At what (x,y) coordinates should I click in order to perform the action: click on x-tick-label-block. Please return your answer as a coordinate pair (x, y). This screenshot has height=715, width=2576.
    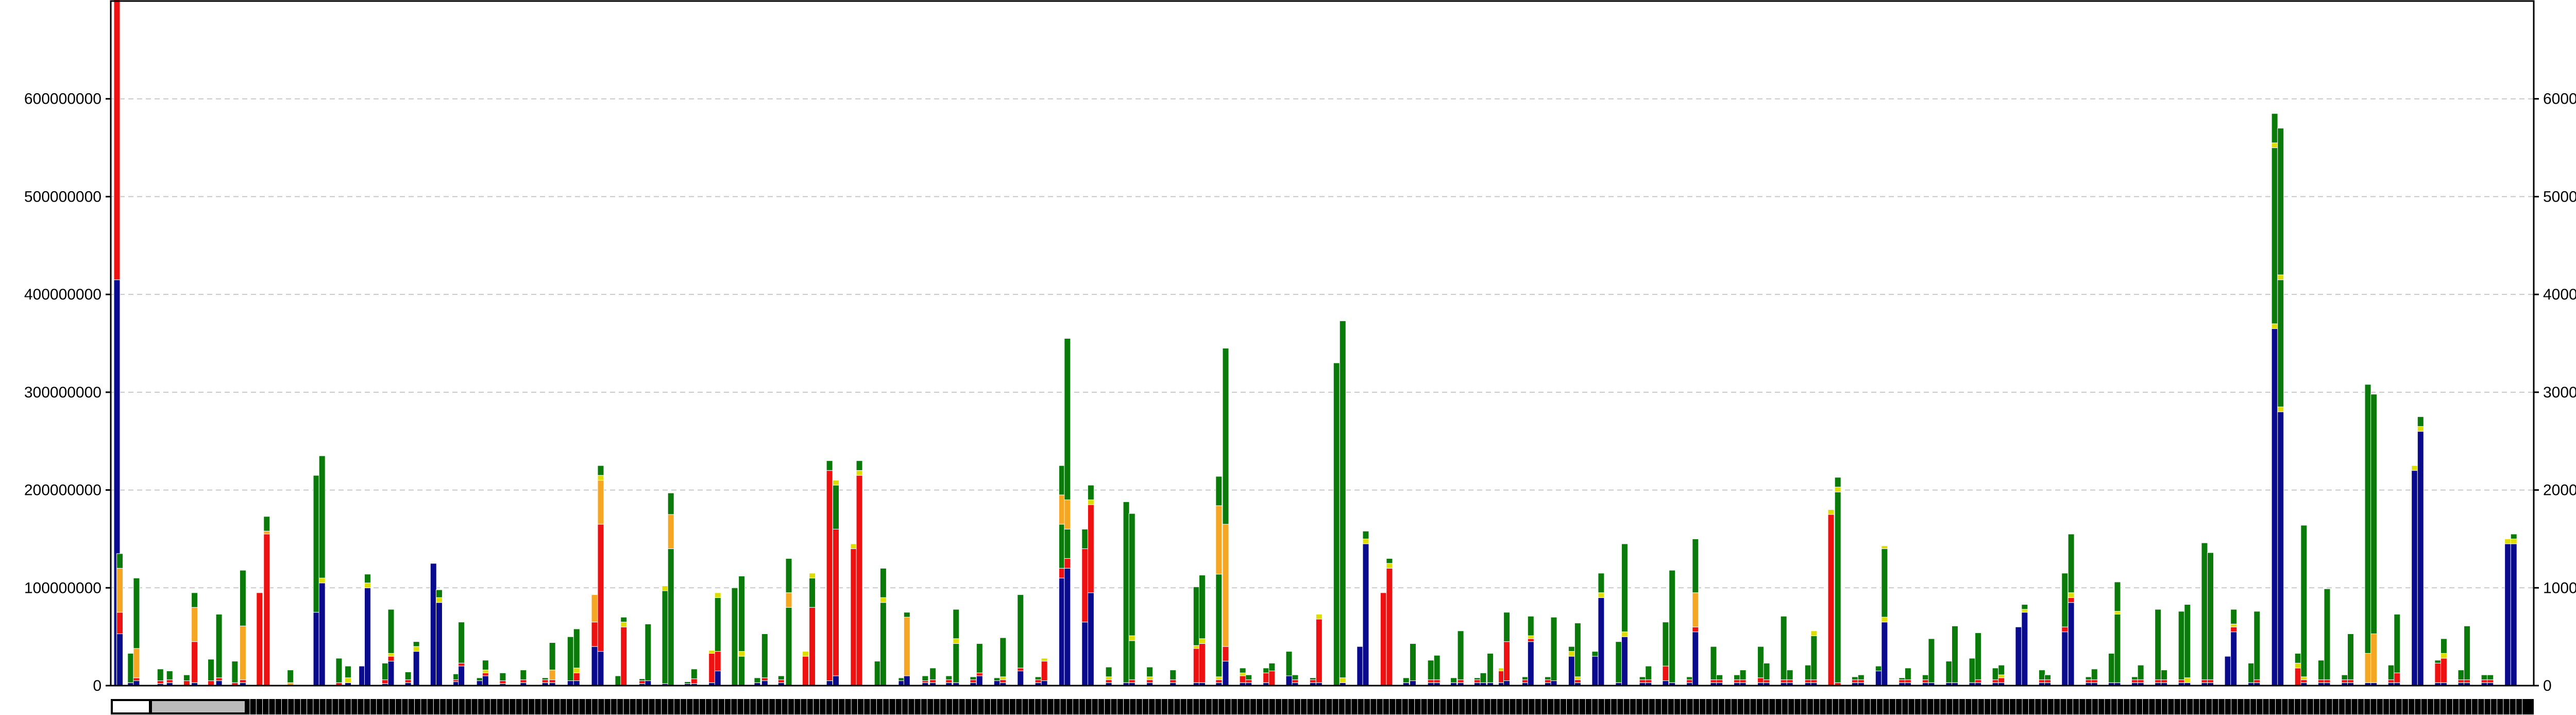
    Looking at the image, I should click on (131, 706).